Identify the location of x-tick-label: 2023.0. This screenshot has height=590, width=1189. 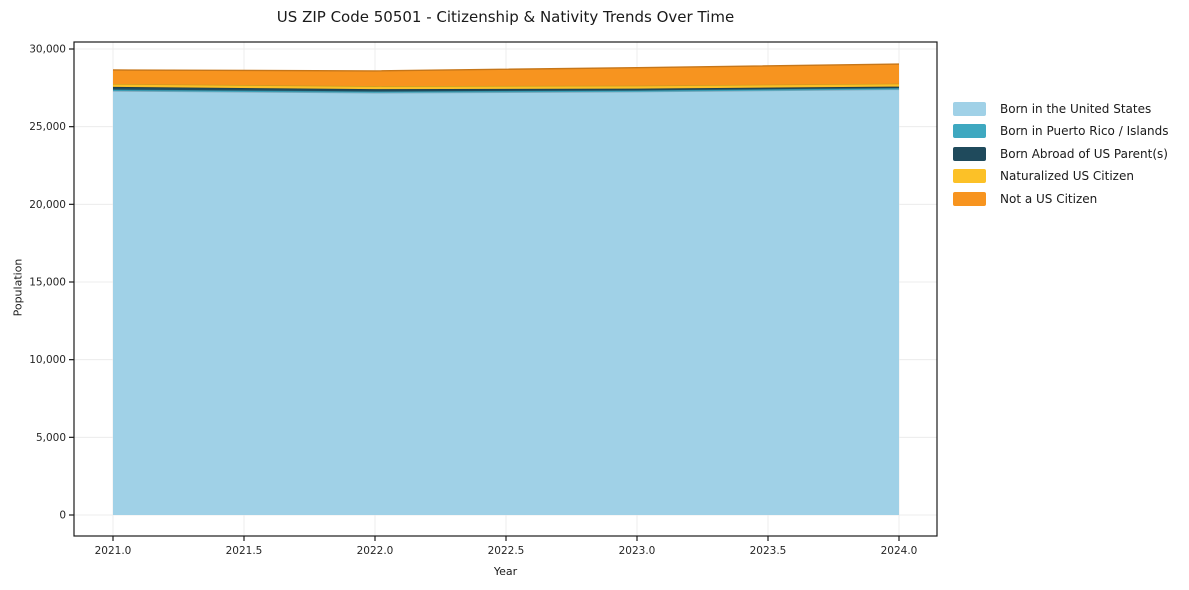
(637, 551).